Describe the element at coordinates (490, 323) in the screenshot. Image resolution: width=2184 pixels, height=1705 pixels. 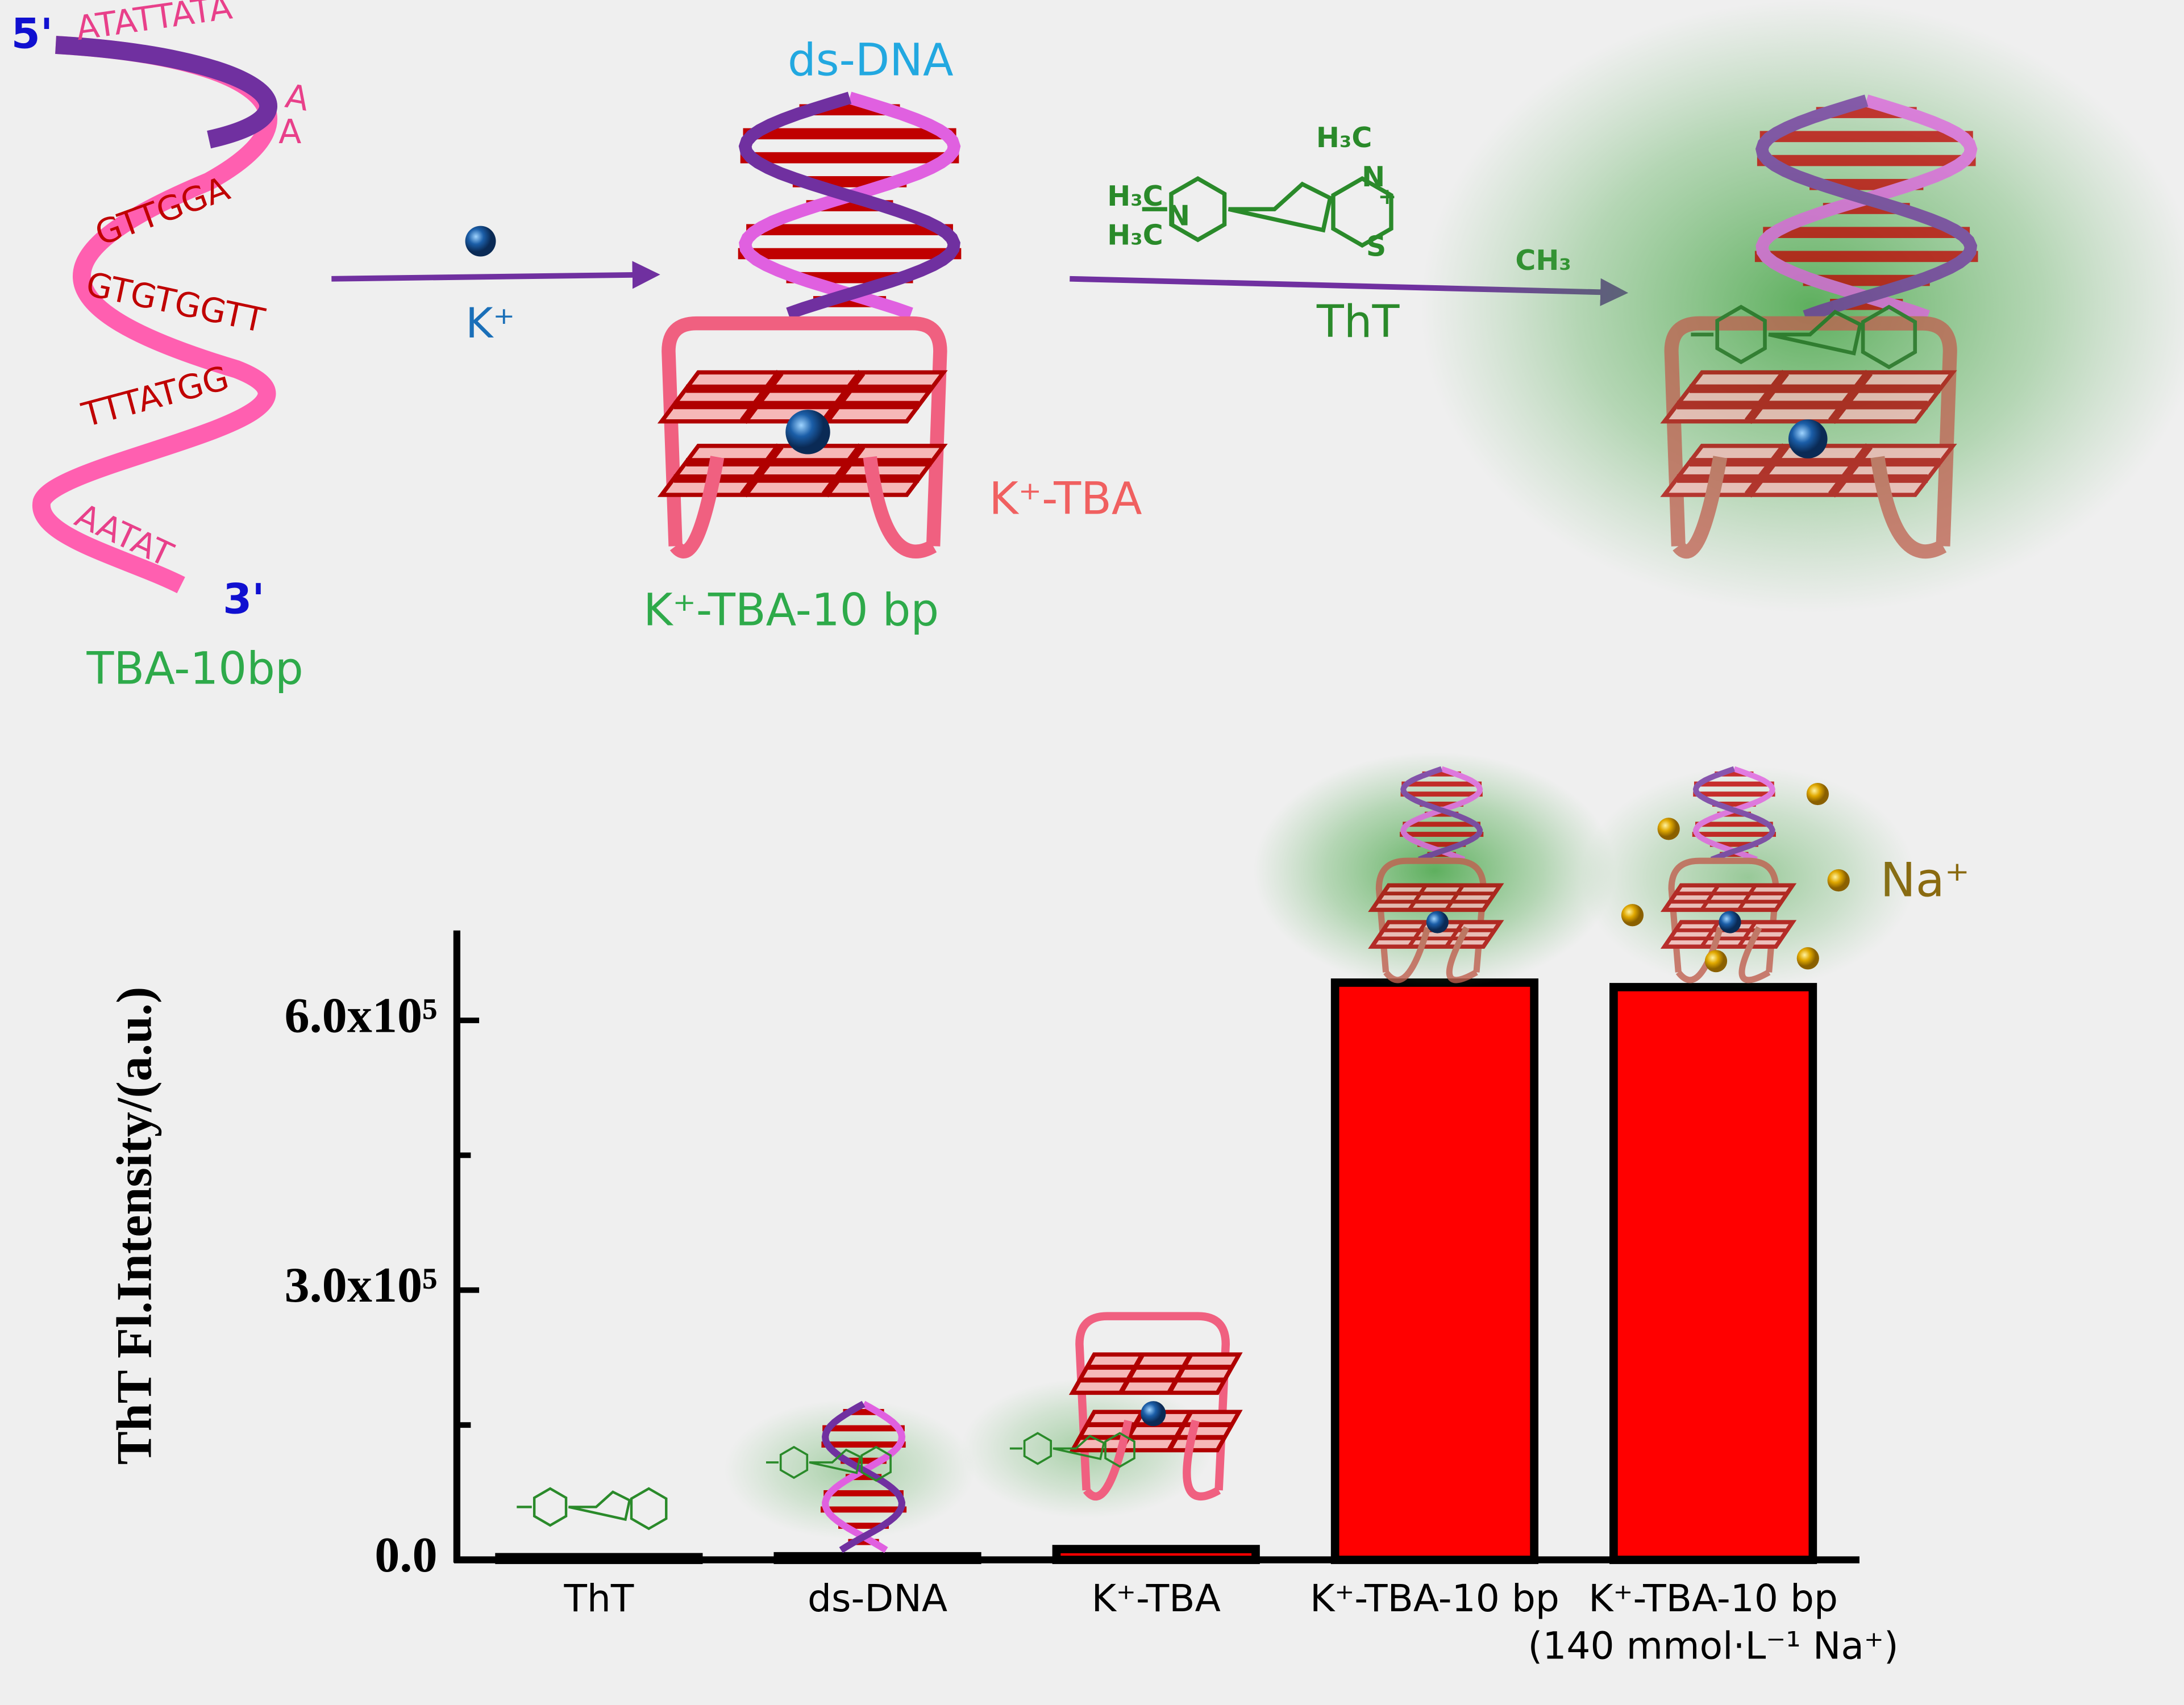
I see `ion-label: K⁺` at that location.